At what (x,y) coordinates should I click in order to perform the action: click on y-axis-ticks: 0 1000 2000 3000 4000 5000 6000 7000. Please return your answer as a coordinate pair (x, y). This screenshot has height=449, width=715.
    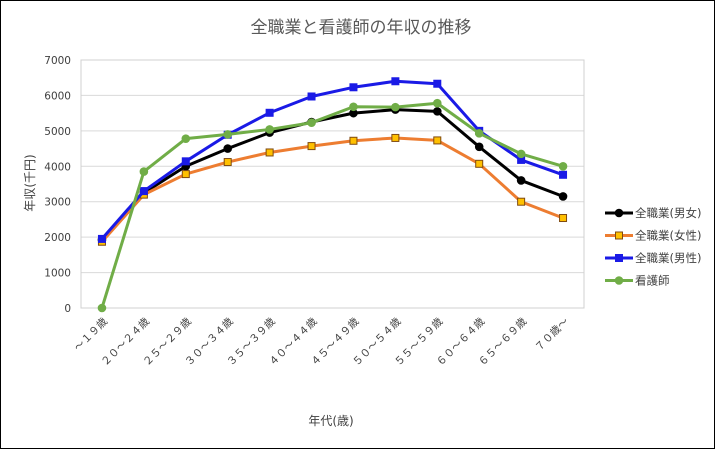
    Looking at the image, I should click on (57, 185).